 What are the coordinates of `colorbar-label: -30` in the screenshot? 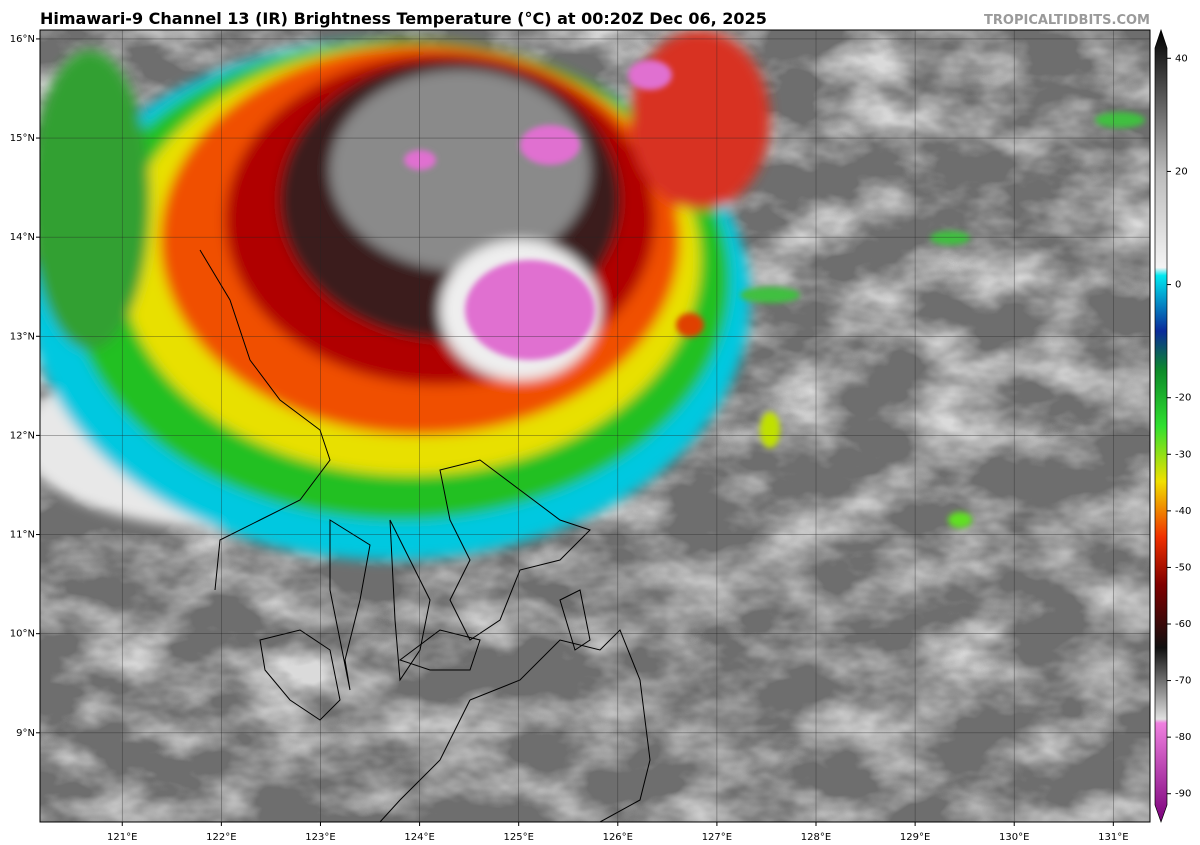 It's located at (1183, 454).